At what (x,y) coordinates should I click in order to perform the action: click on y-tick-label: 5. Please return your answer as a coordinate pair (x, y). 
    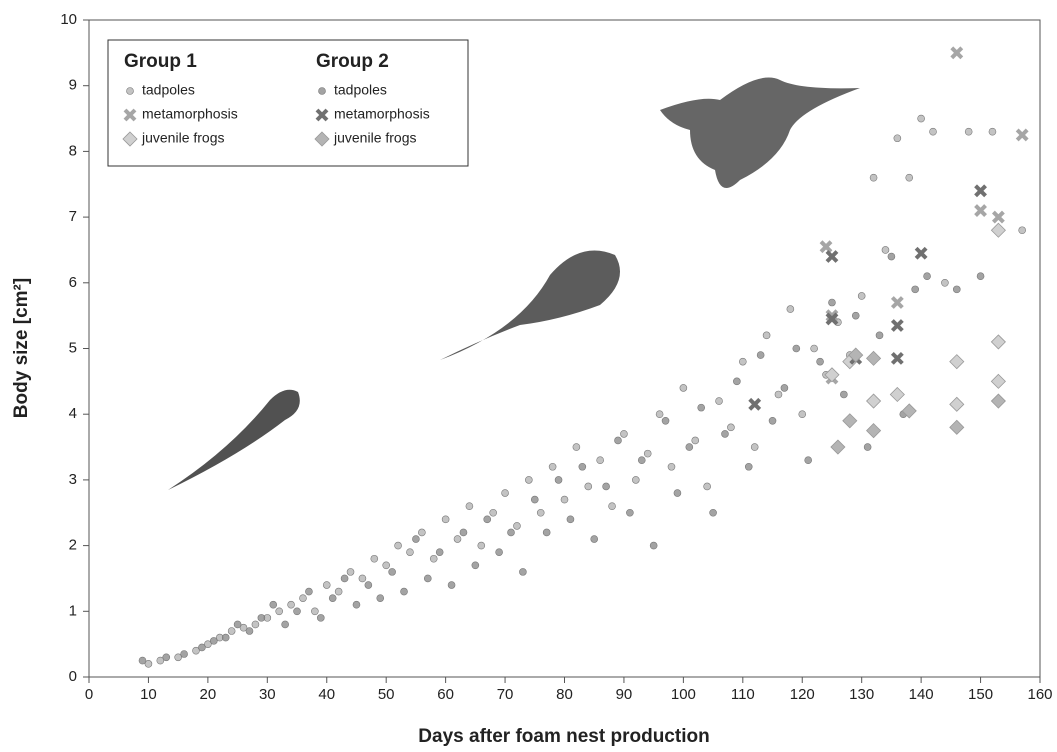
    Looking at the image, I should click on (73, 347).